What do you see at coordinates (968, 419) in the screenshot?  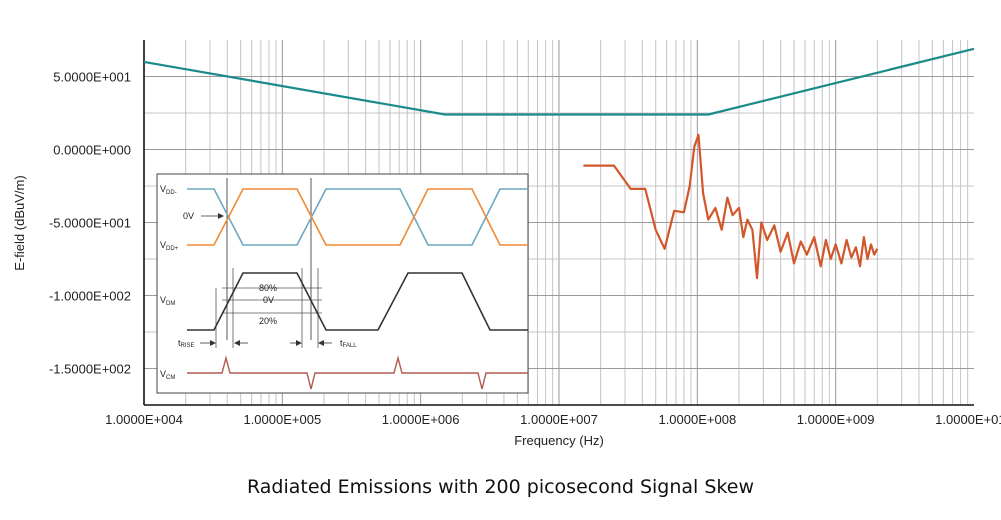 I see `x-tick-label: 1.0000E+010` at bounding box center [968, 419].